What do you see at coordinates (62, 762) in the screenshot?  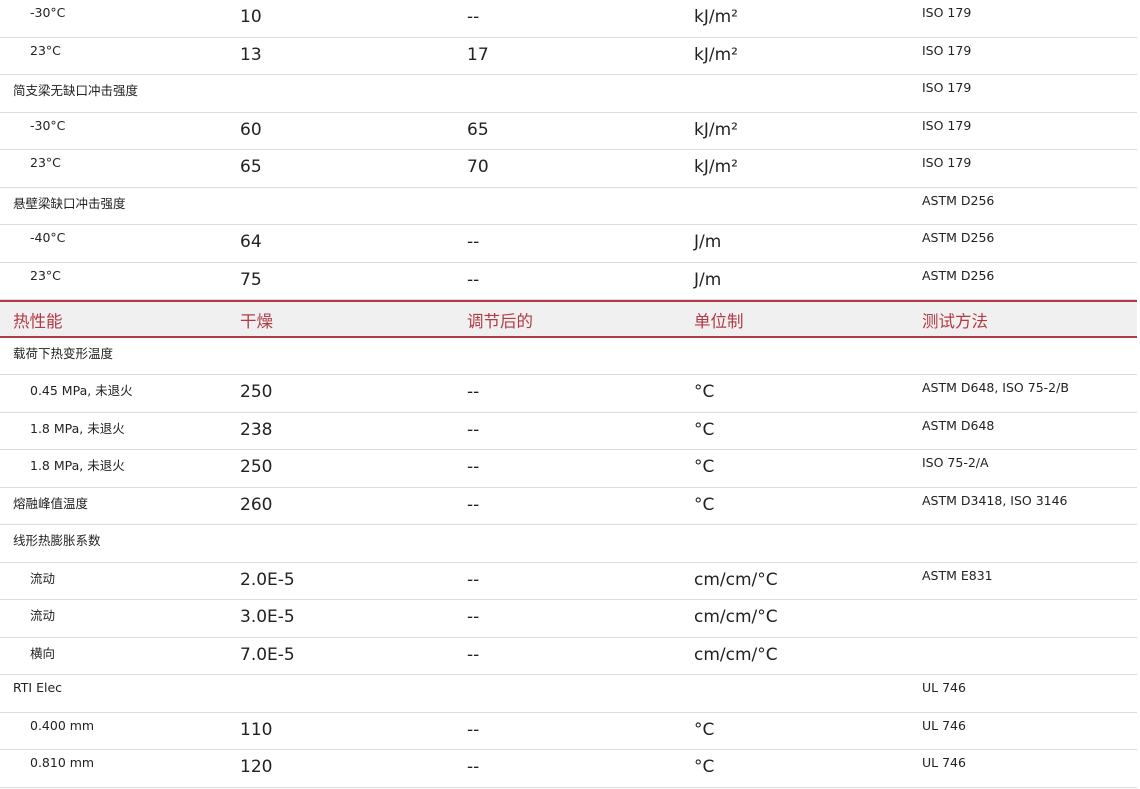 I see `property-name: 0.810 mm` at bounding box center [62, 762].